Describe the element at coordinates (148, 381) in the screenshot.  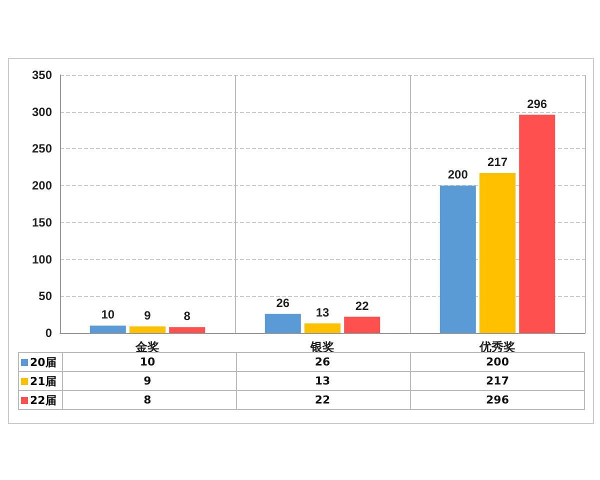
I see `text: 9` at that location.